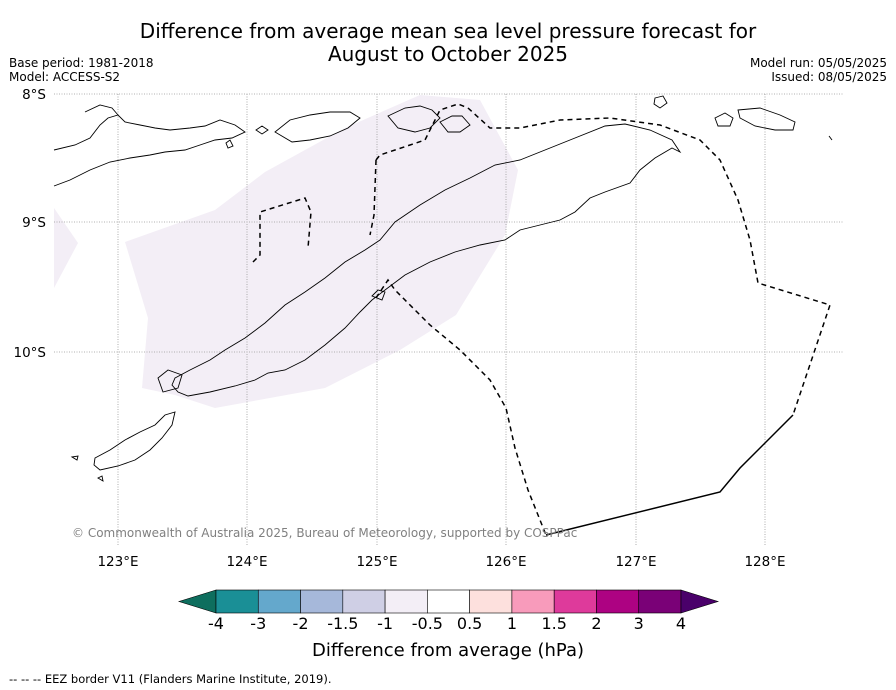  What do you see at coordinates (229, 144) in the screenshot?
I see `islet-n2` at bounding box center [229, 144].